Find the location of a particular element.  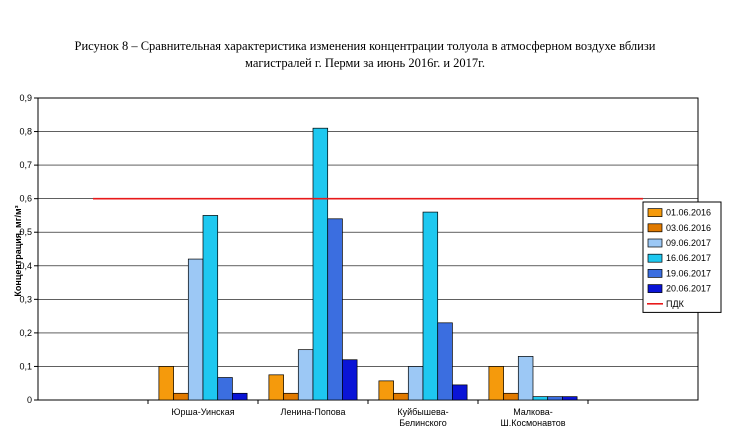

y-tick-label: 0,4 is located at coordinates (25, 266).